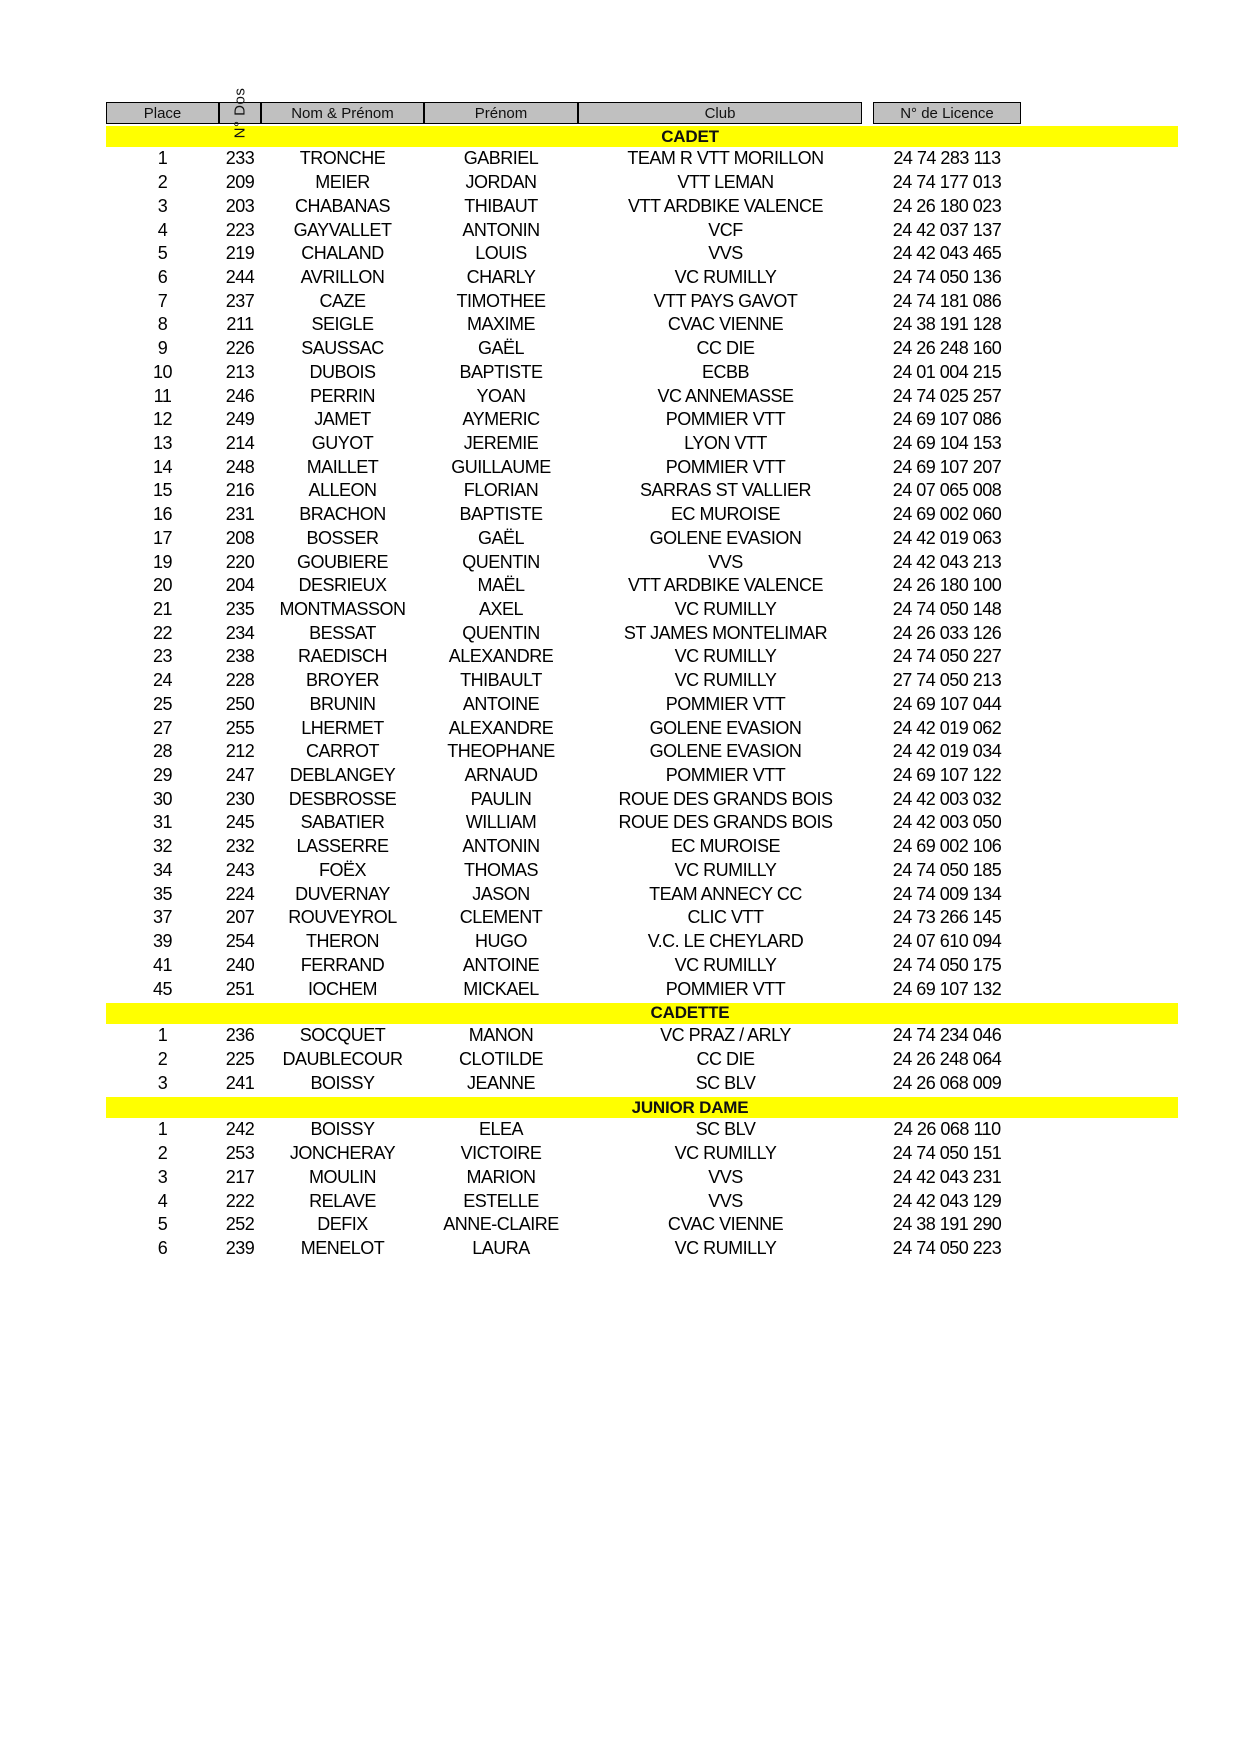  What do you see at coordinates (240, 1082) in the screenshot?
I see `cell-dos: 241` at bounding box center [240, 1082].